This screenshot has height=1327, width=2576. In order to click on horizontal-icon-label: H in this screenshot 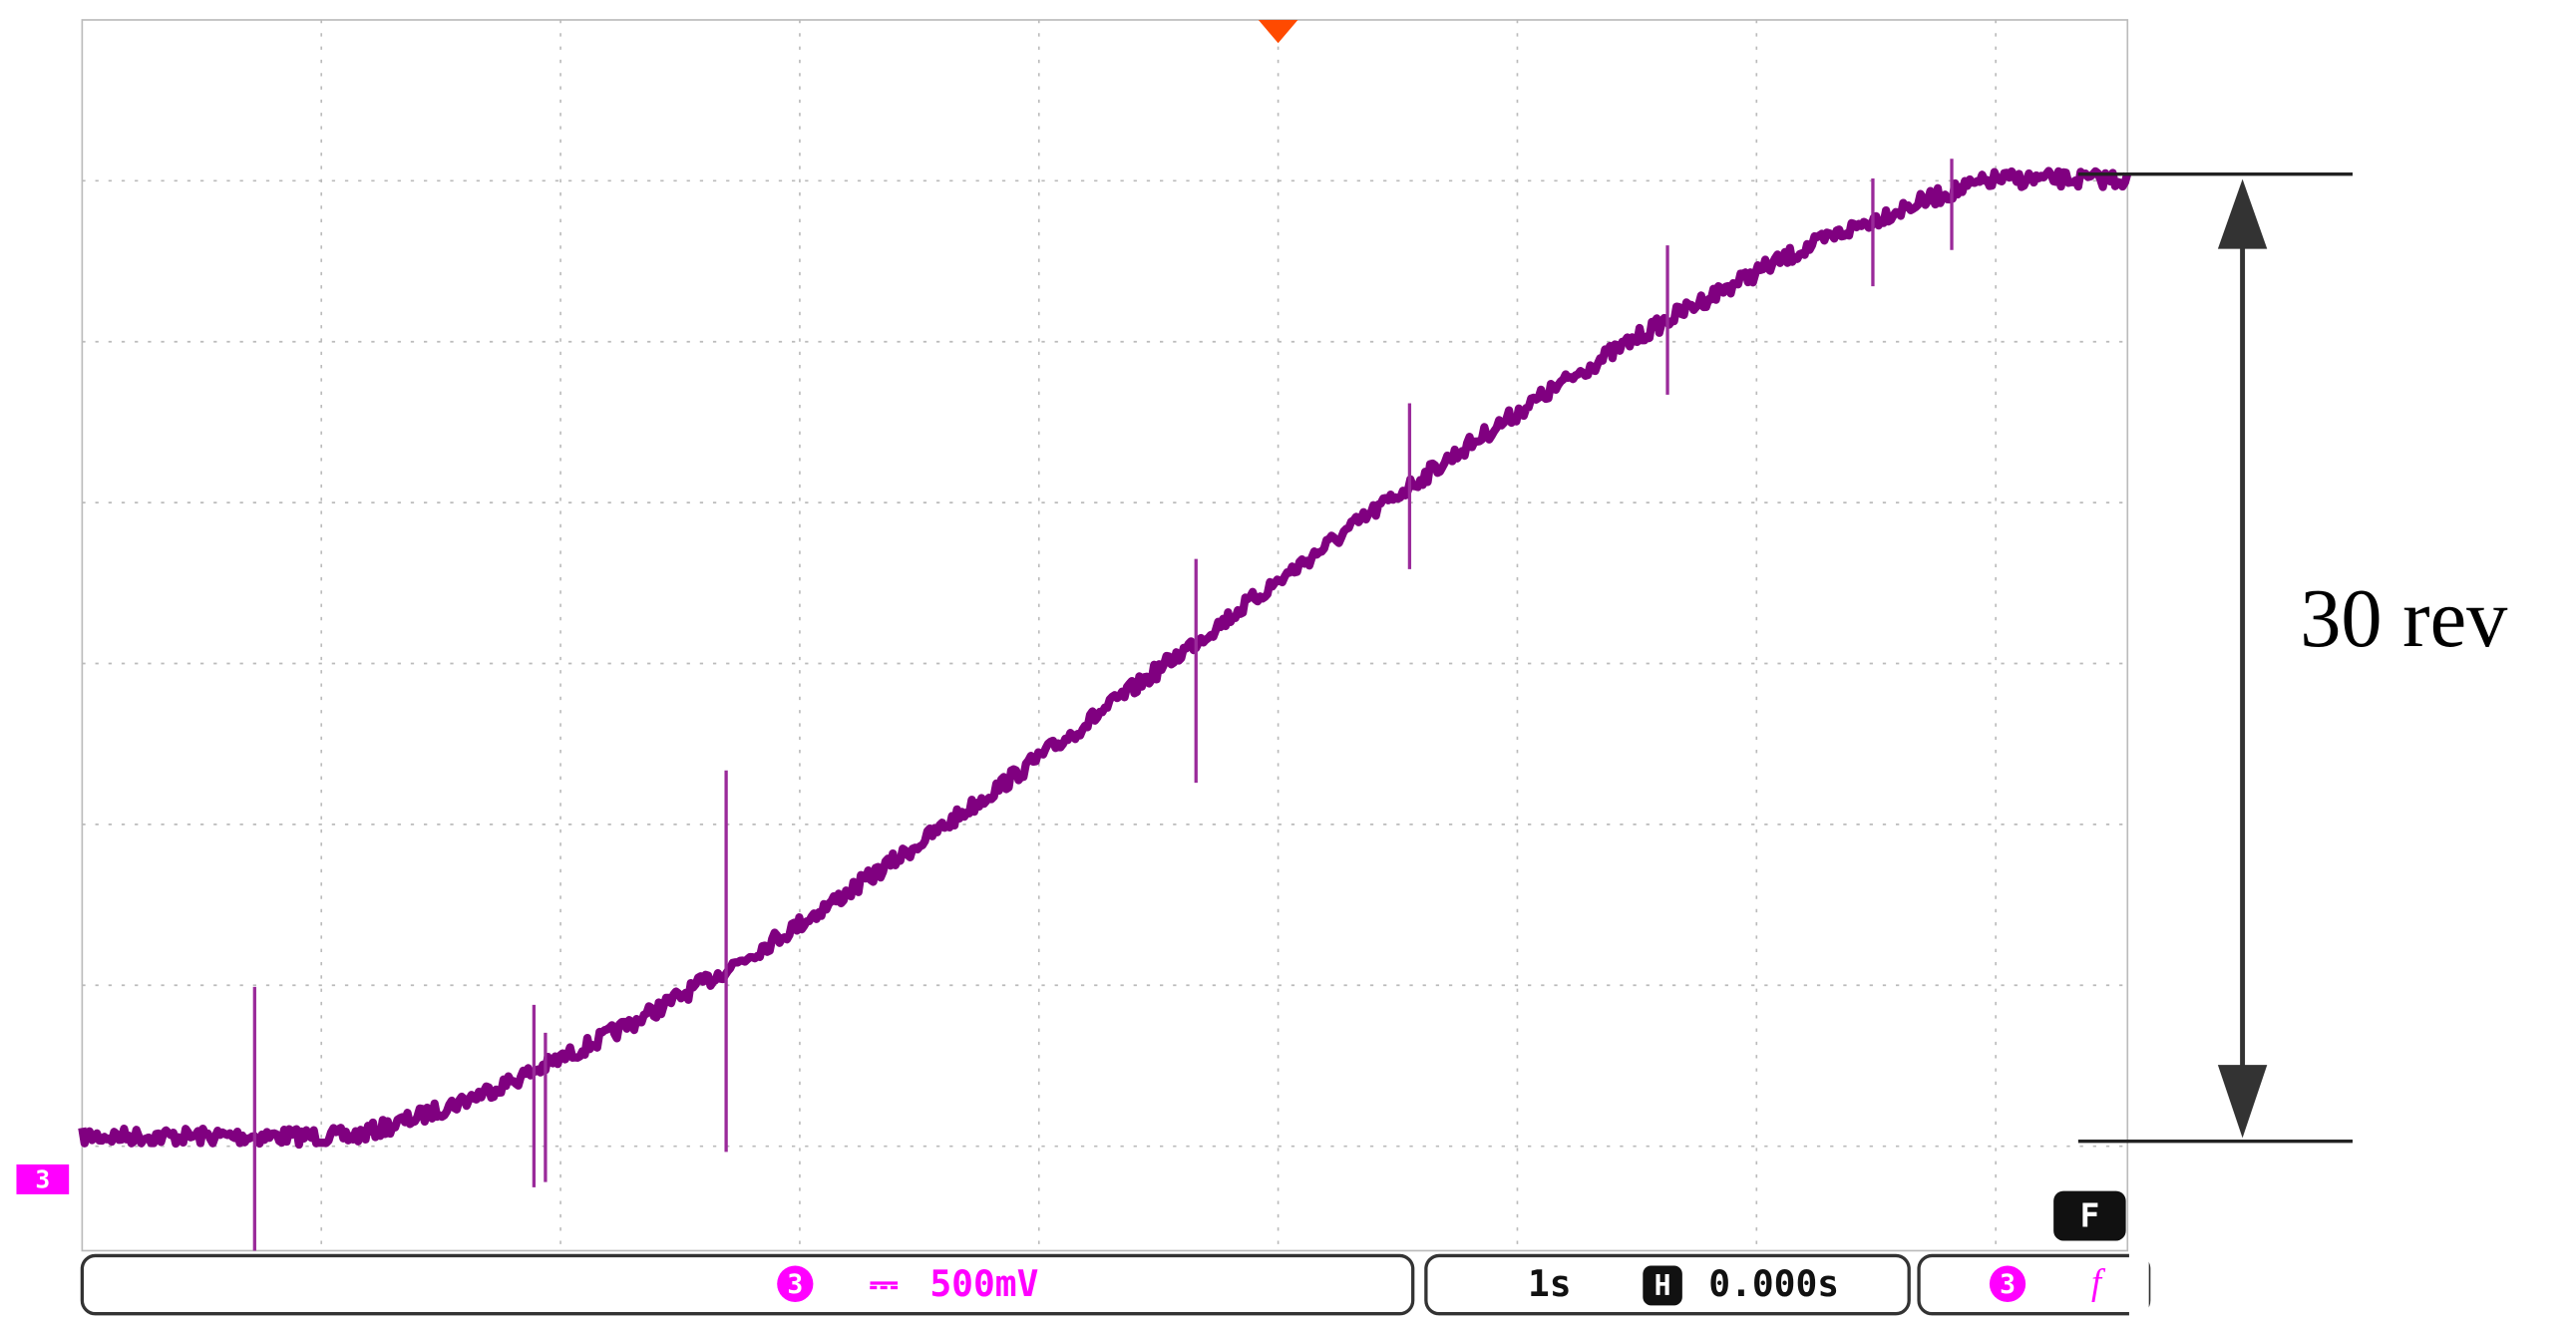, I will do `click(1663, 1286)`.